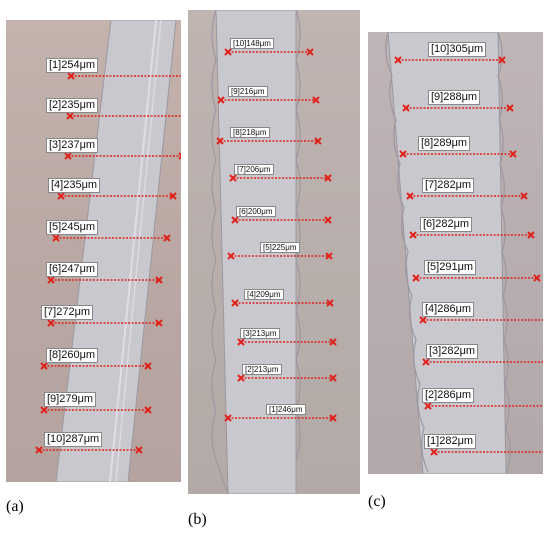  What do you see at coordinates (286, 410) in the screenshot?
I see `measurement-label: [1]246μm` at bounding box center [286, 410].